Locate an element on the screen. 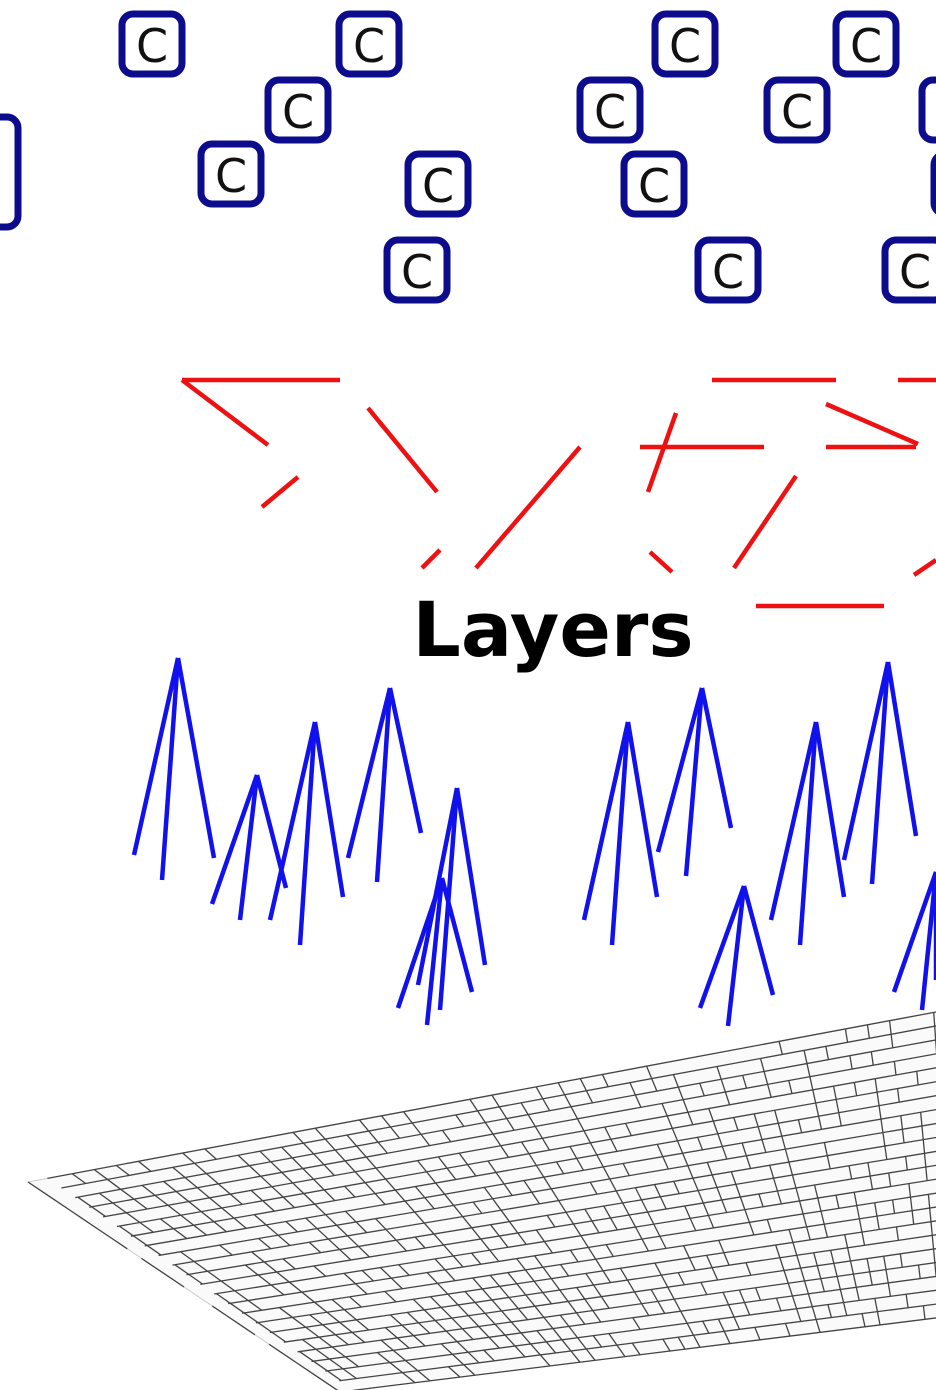  connection-line is located at coordinates (765, 522).